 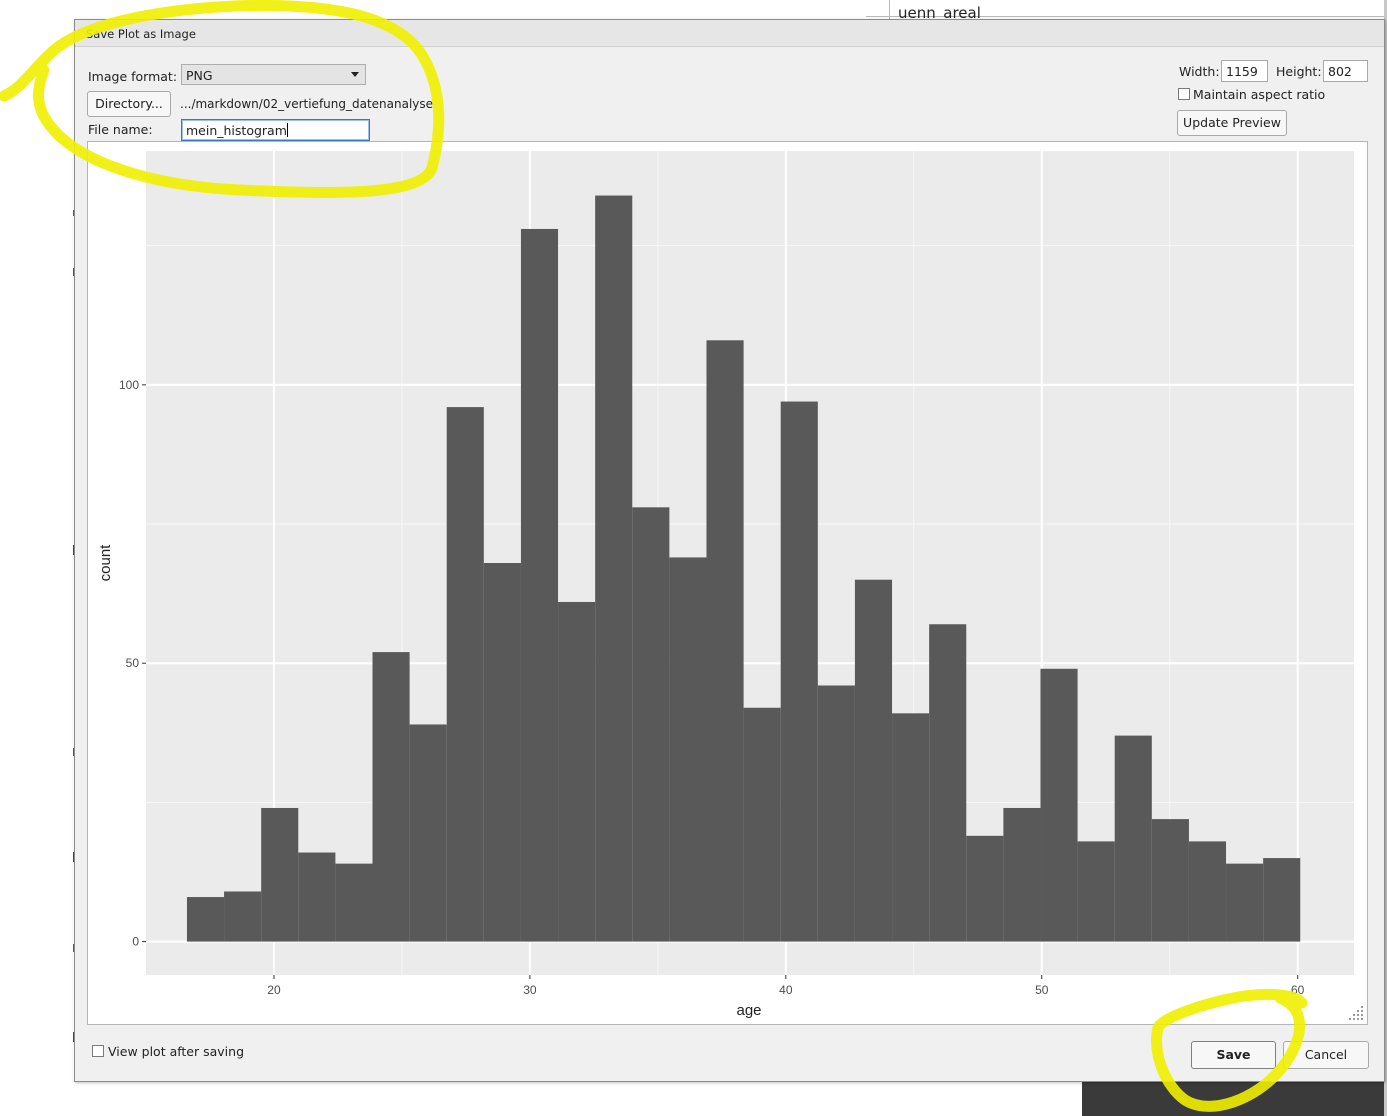 I want to click on height-label: Height:, so click(x=1299, y=71).